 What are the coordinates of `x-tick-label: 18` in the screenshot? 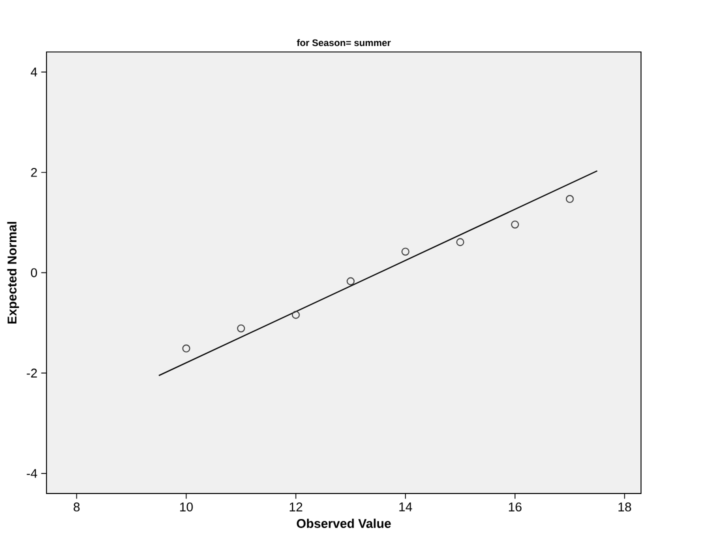 It's located at (625, 507).